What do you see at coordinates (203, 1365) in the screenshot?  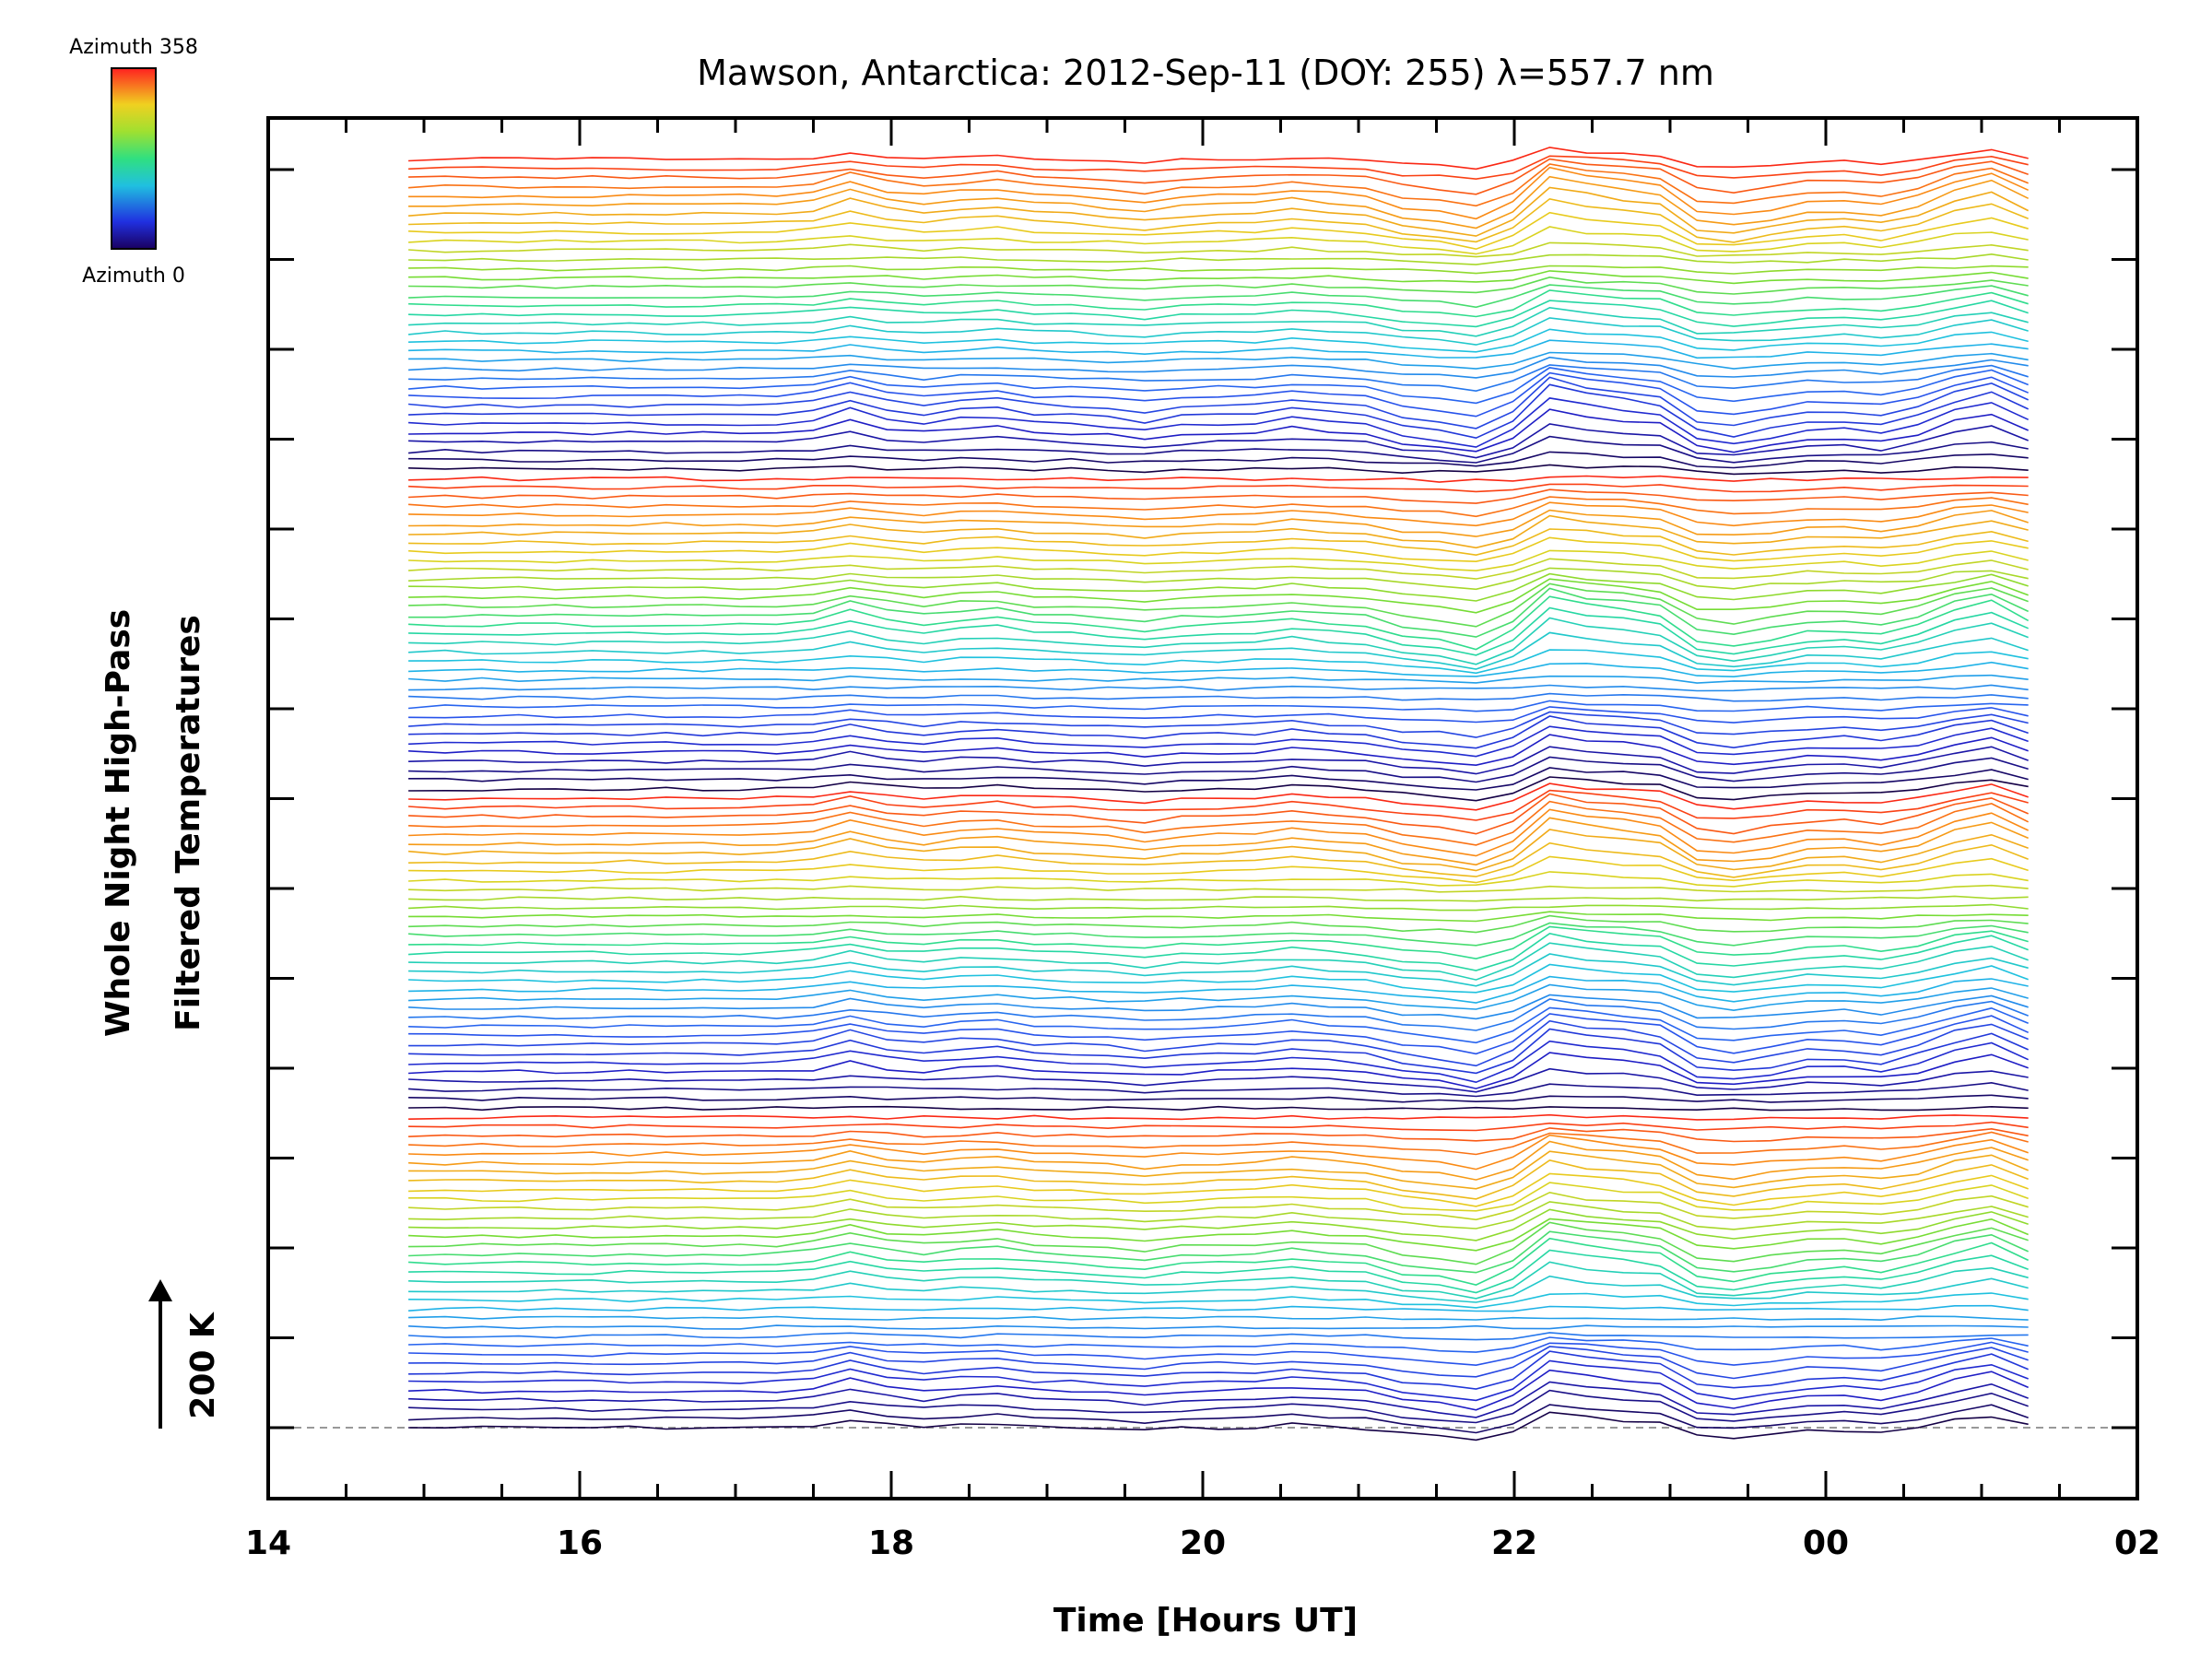 I see `scale-bar-label: 200 K` at bounding box center [203, 1365].